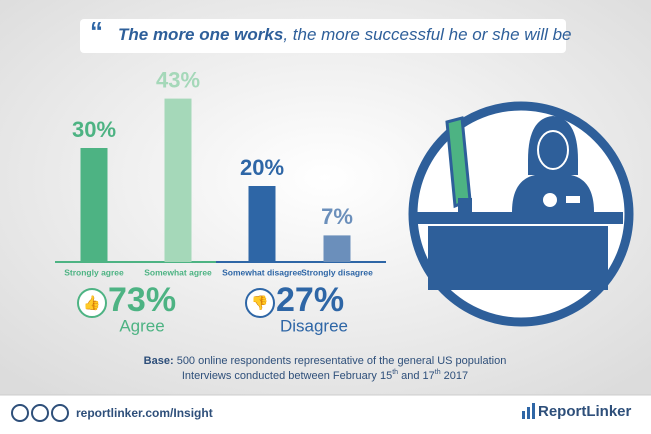 The width and height of the screenshot is (651, 434). What do you see at coordinates (337, 272) in the screenshot?
I see `category-label: Strongly disagree` at bounding box center [337, 272].